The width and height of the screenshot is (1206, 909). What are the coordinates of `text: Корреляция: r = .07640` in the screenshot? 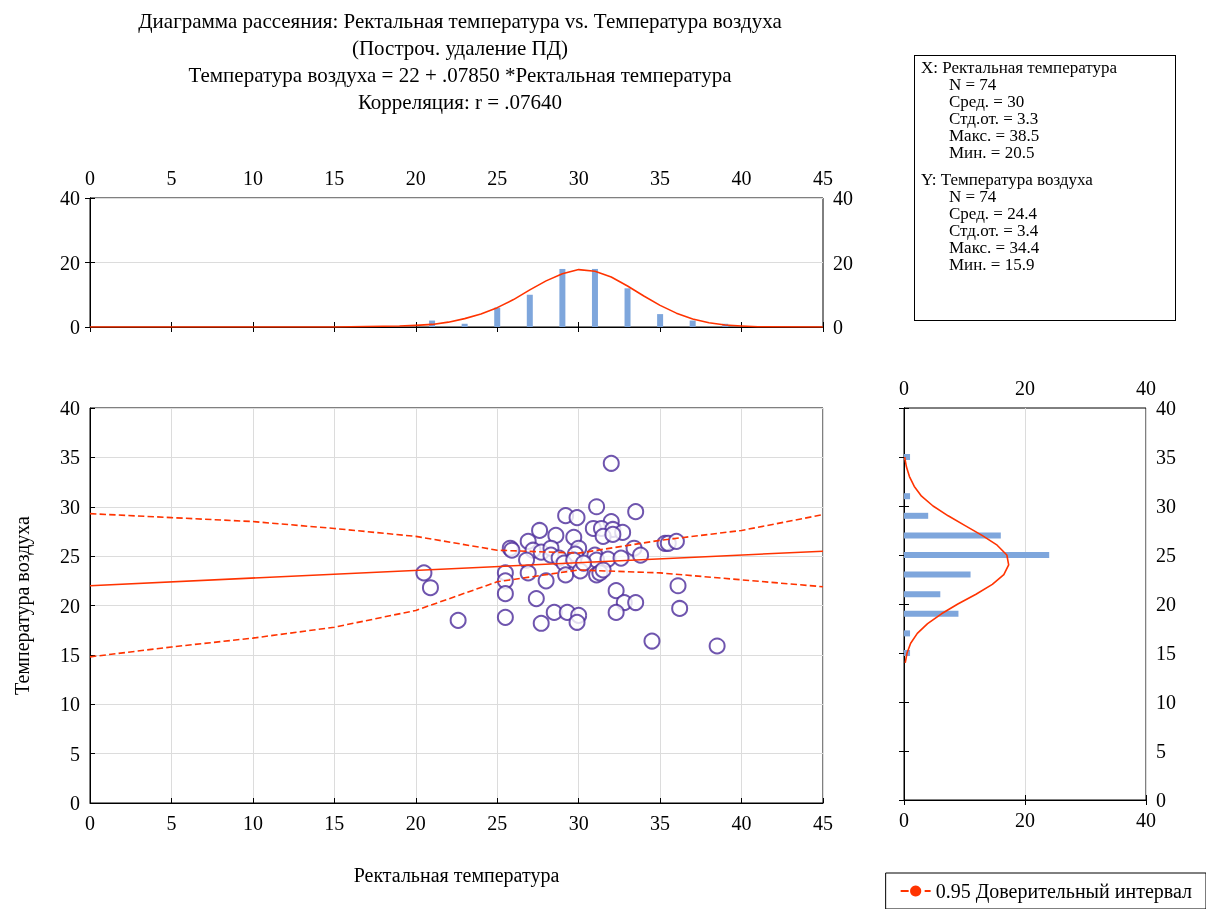 It's located at (460, 102).